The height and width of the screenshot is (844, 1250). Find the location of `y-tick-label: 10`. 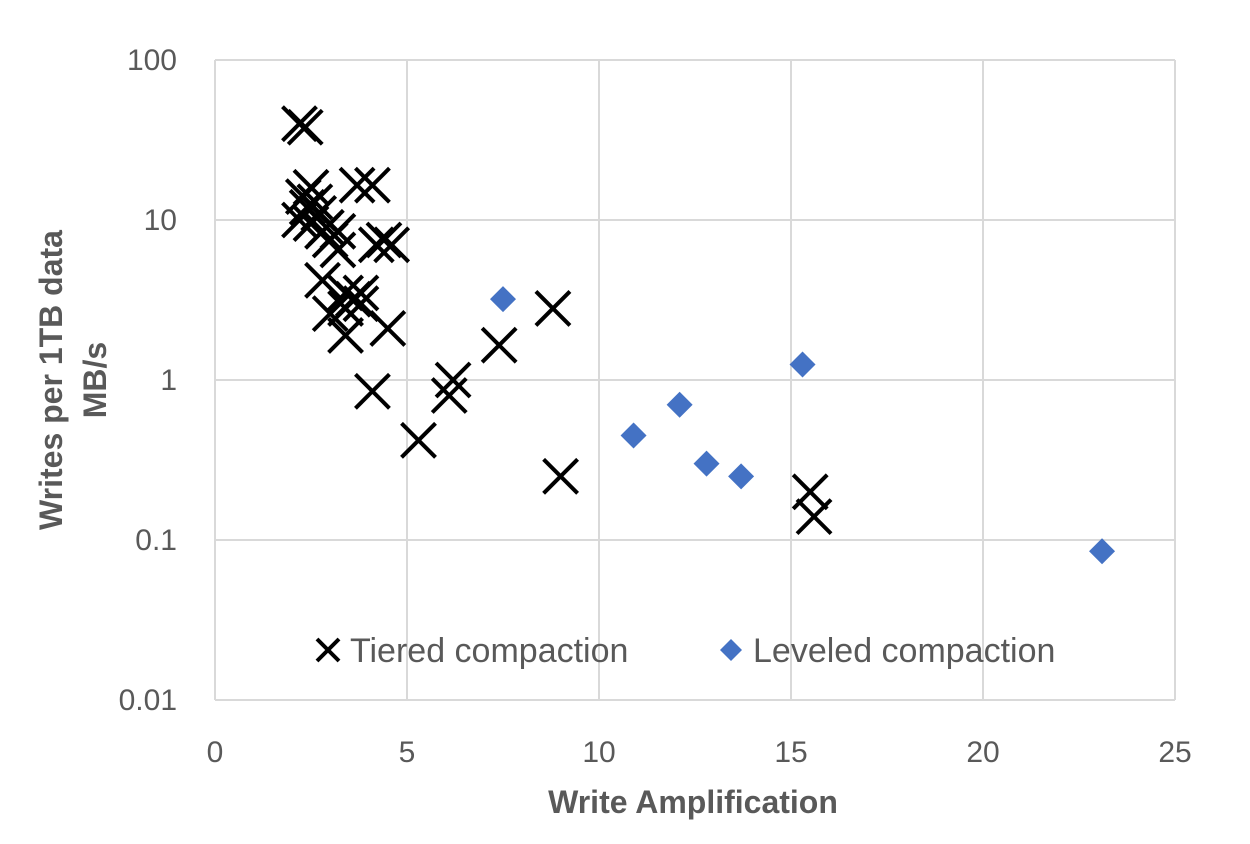

y-tick-label: 10 is located at coordinates (160, 220).